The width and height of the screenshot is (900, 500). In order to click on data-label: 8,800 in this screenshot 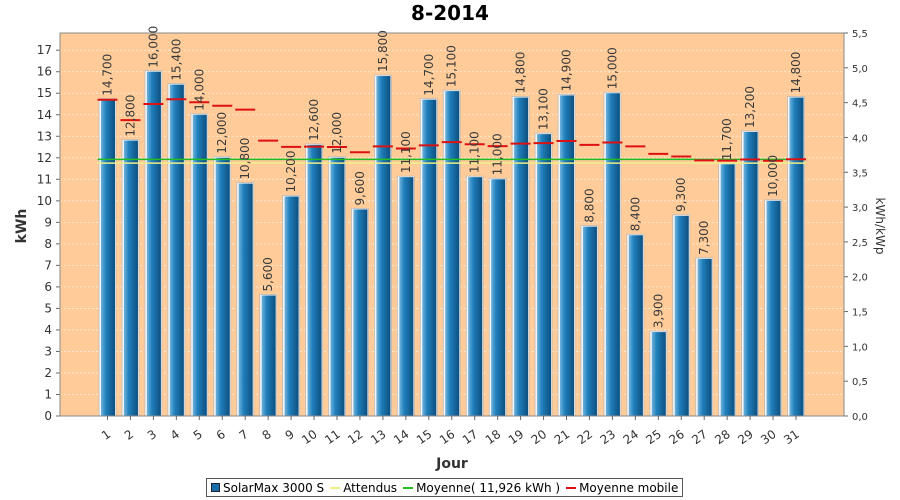, I will do `click(589, 205)`.